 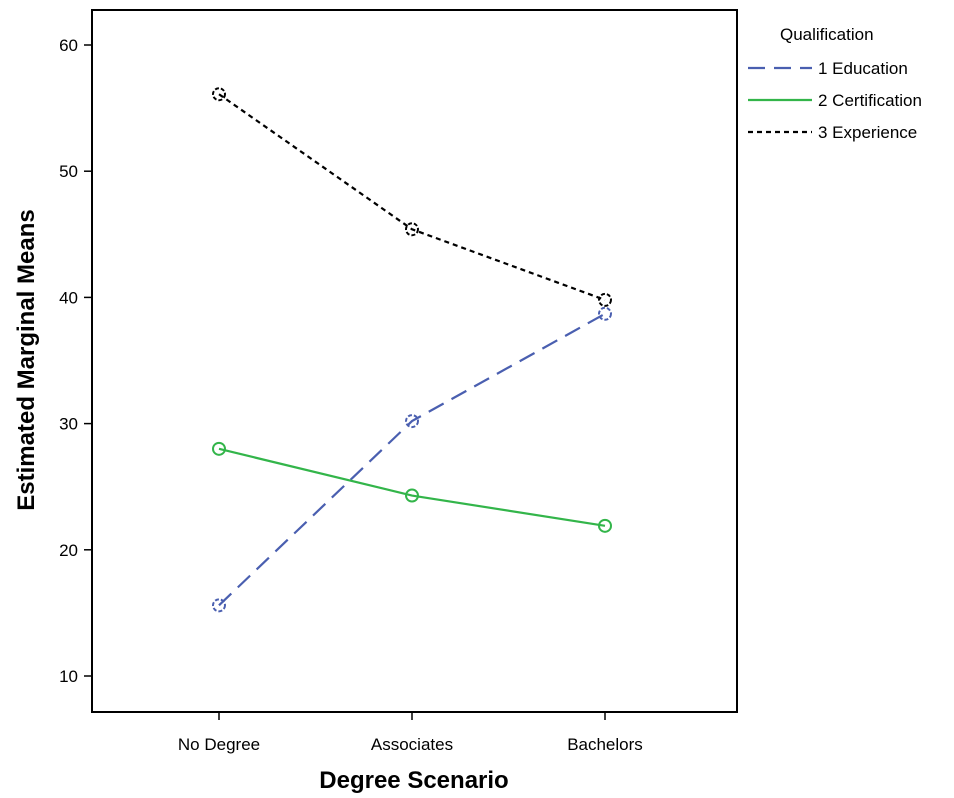 What do you see at coordinates (867, 132) in the screenshot?
I see `legend-label: 3 Experience` at bounding box center [867, 132].